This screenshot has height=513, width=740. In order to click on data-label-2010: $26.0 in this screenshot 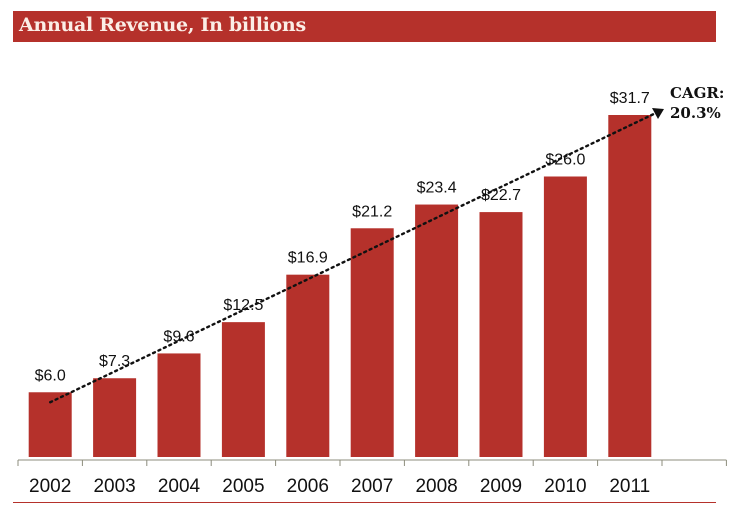, I will do `click(565, 159)`.